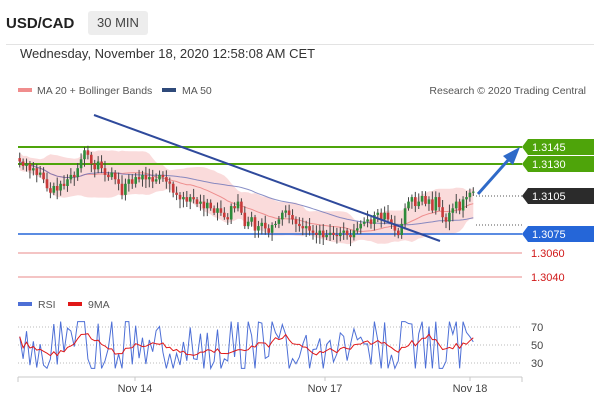  Describe the element at coordinates (118, 23) in the screenshot. I see `timeframe-badge: 30 MIN` at that location.